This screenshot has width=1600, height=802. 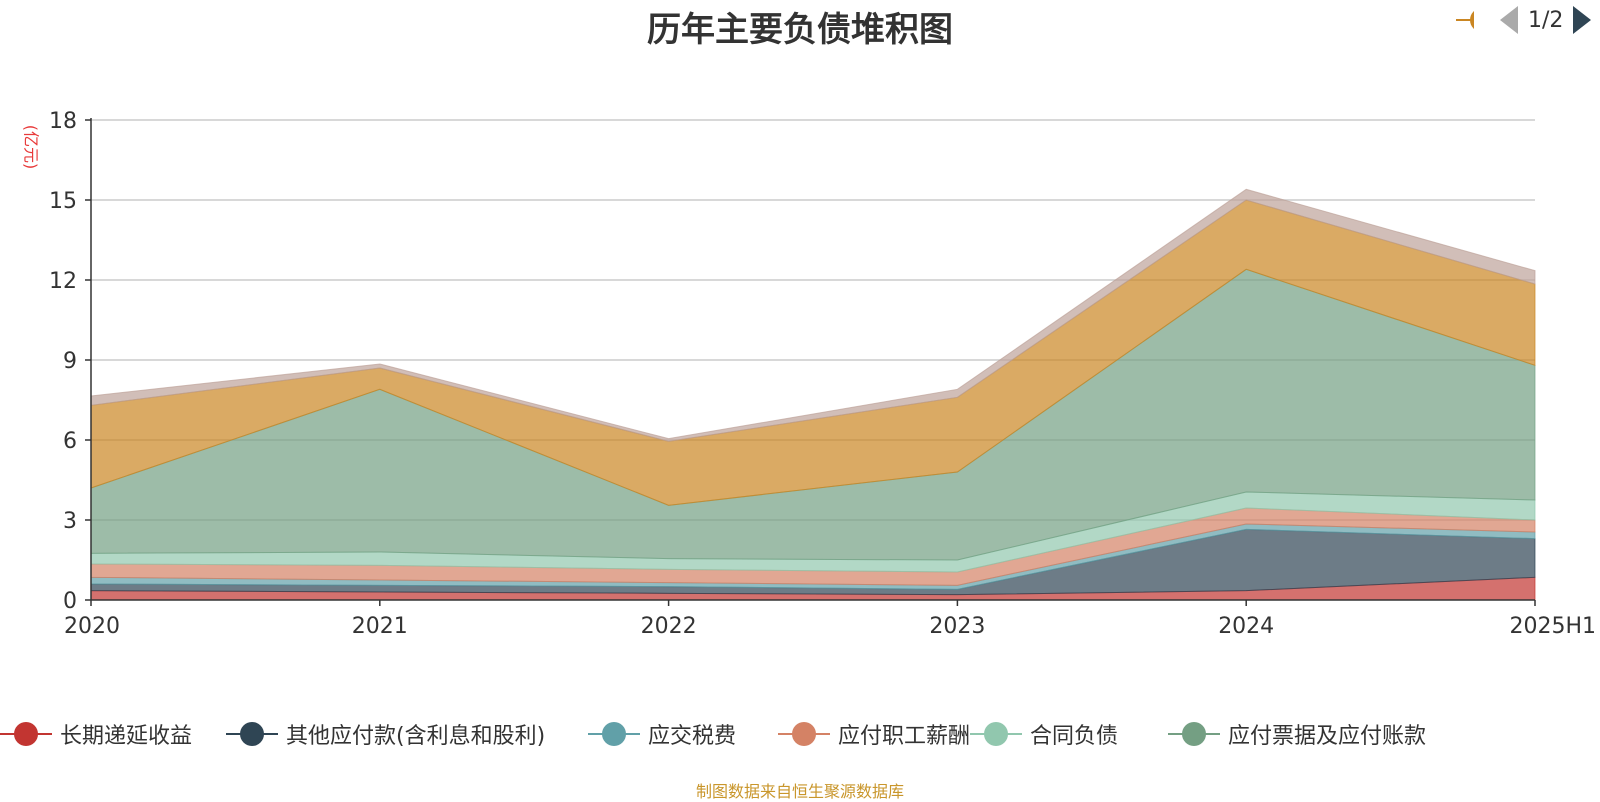 I want to click on y-tick-label: 9, so click(x=70, y=361).